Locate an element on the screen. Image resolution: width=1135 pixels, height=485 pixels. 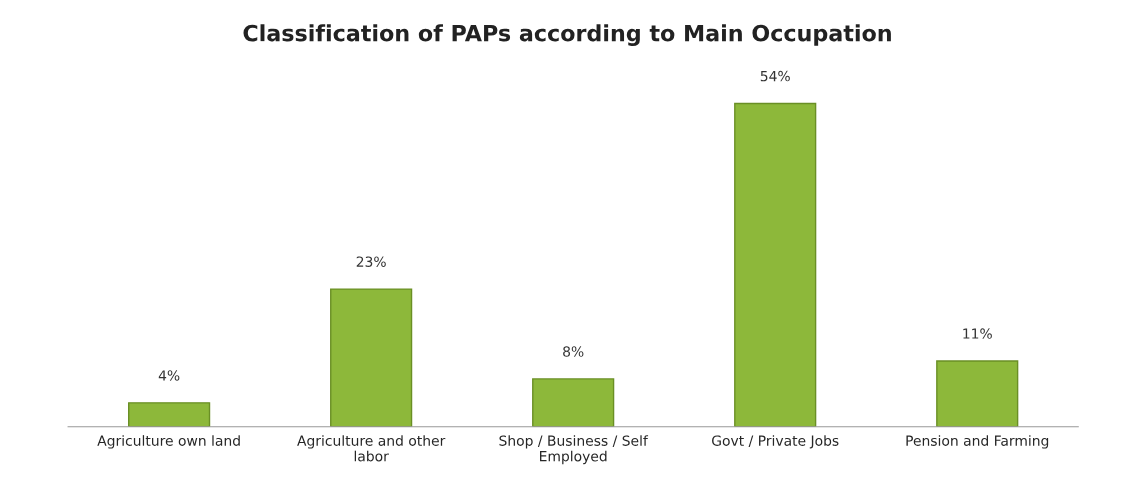
x-tick-label: Govt / Private Jobs is located at coordinates (775, 442).